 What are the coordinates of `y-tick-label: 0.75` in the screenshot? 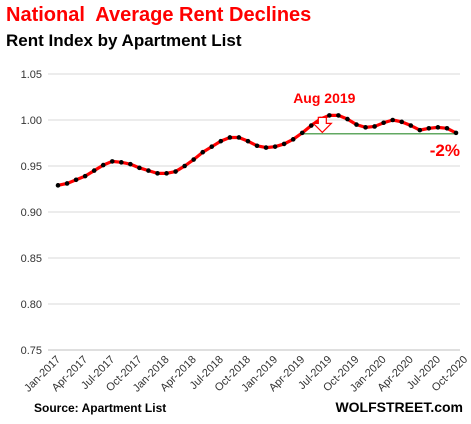 It's located at (31, 351).